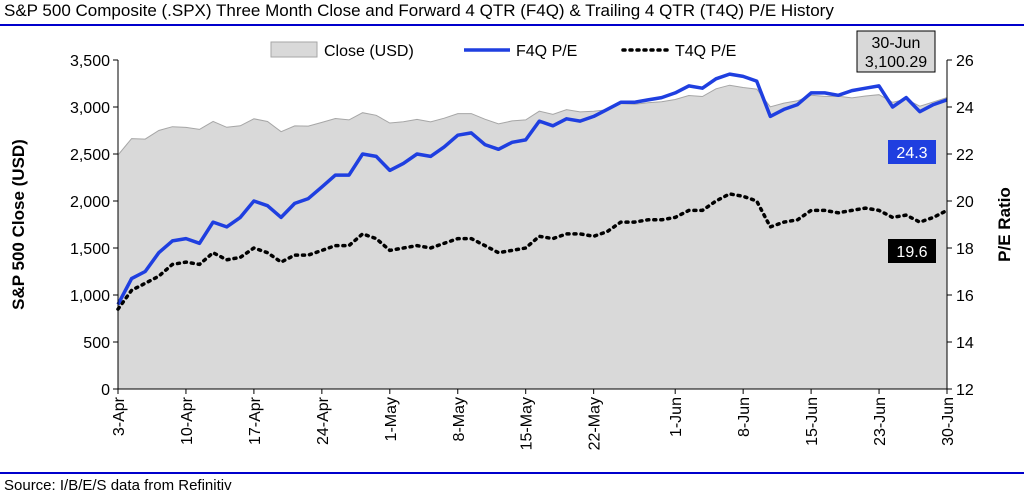 The width and height of the screenshot is (1024, 498). What do you see at coordinates (459, 419) in the screenshot?
I see `x-tick-label: 8-May` at bounding box center [459, 419].